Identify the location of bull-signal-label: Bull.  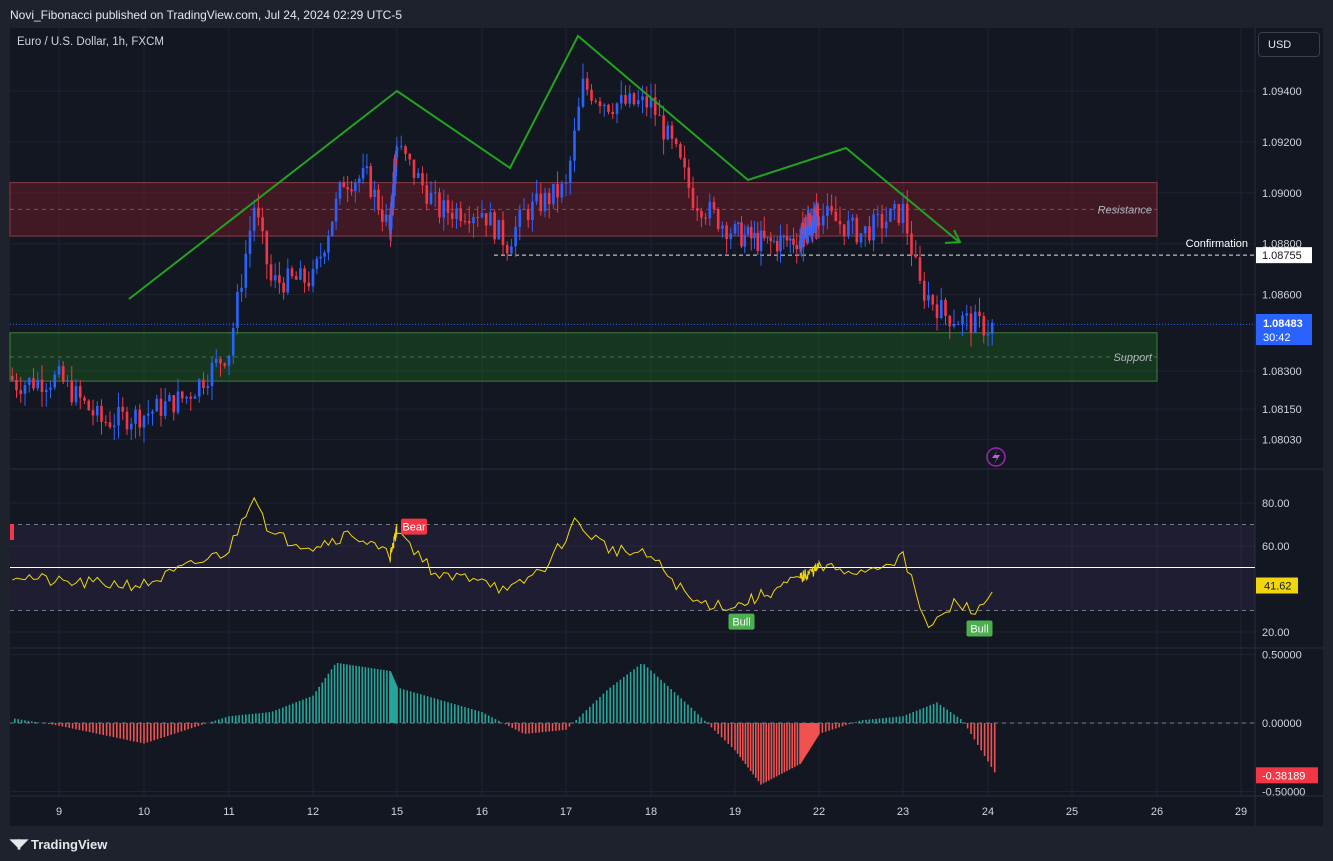
(741, 623).